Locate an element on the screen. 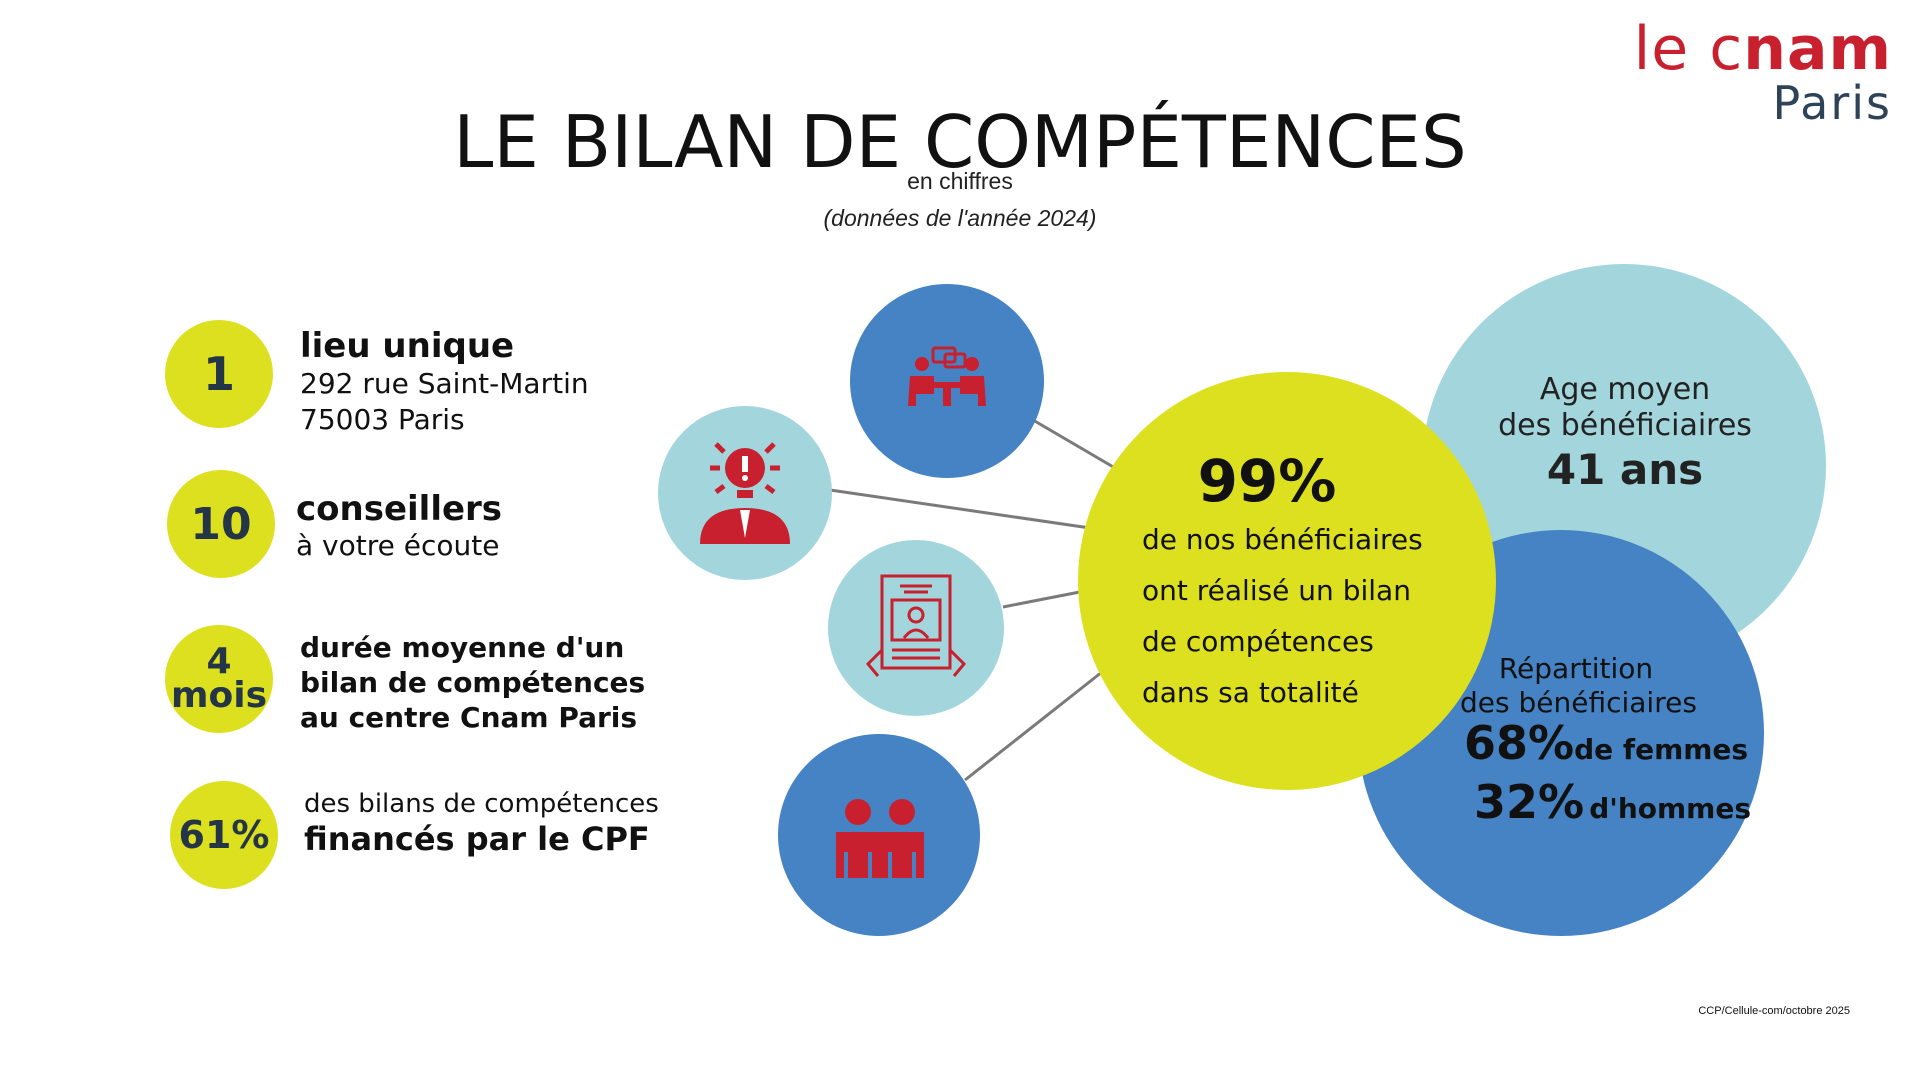 The image size is (1920, 1080). credit-footer: CCP/Cellule-com/octobre 2025 is located at coordinates (1774, 1011).